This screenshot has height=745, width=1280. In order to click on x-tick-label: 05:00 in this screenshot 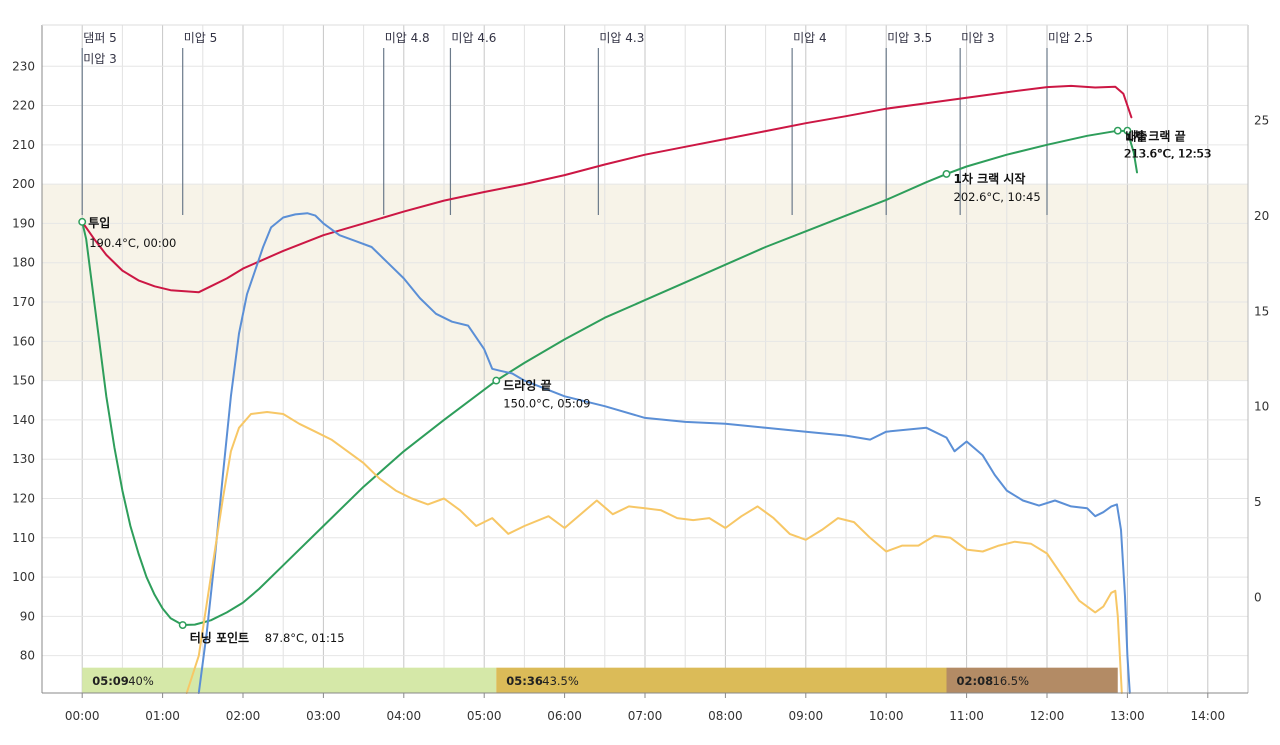, I will do `click(484, 716)`.